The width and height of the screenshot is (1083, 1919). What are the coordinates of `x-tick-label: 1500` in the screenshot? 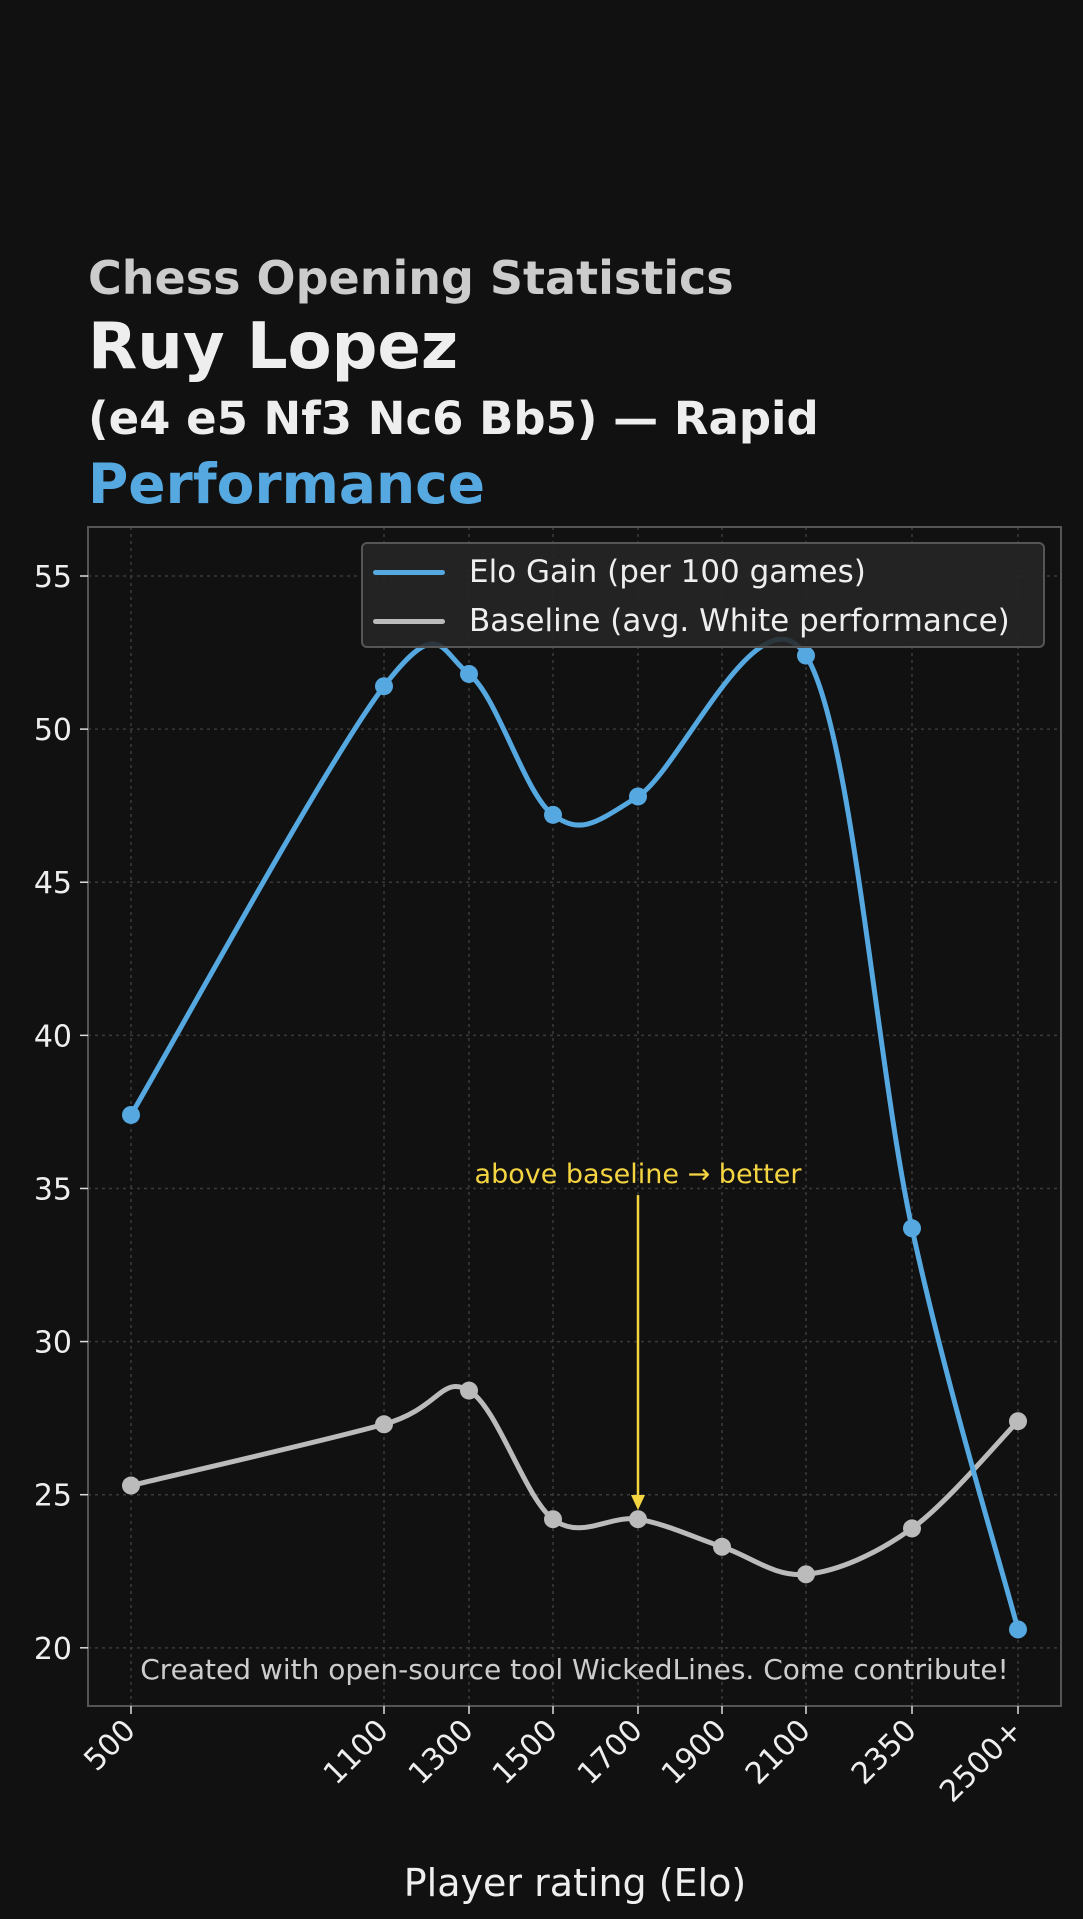 It's located at (525, 1752).